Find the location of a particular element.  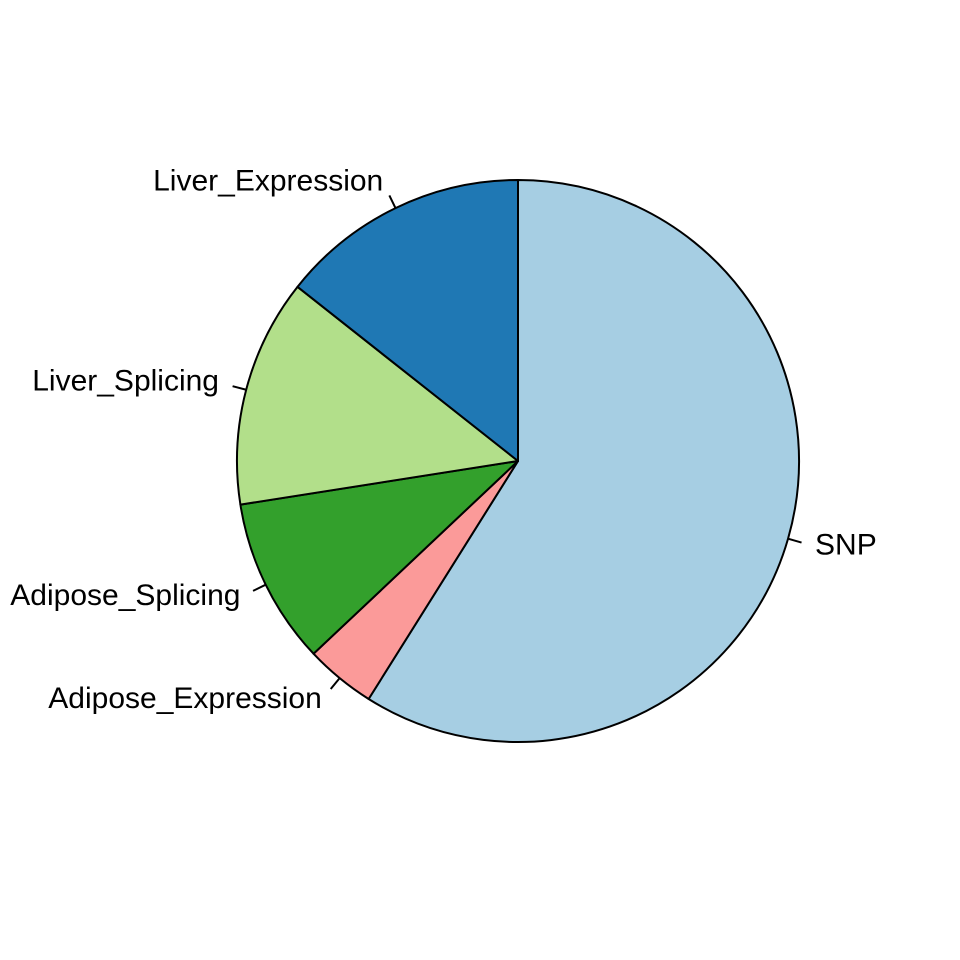

pie-slice-liver-expression is located at coordinates (407, 320).